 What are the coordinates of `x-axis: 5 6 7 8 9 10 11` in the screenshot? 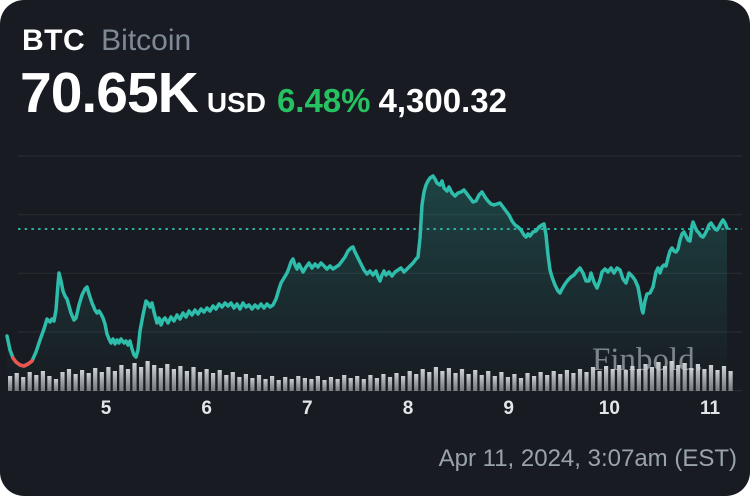 It's located at (375, 408).